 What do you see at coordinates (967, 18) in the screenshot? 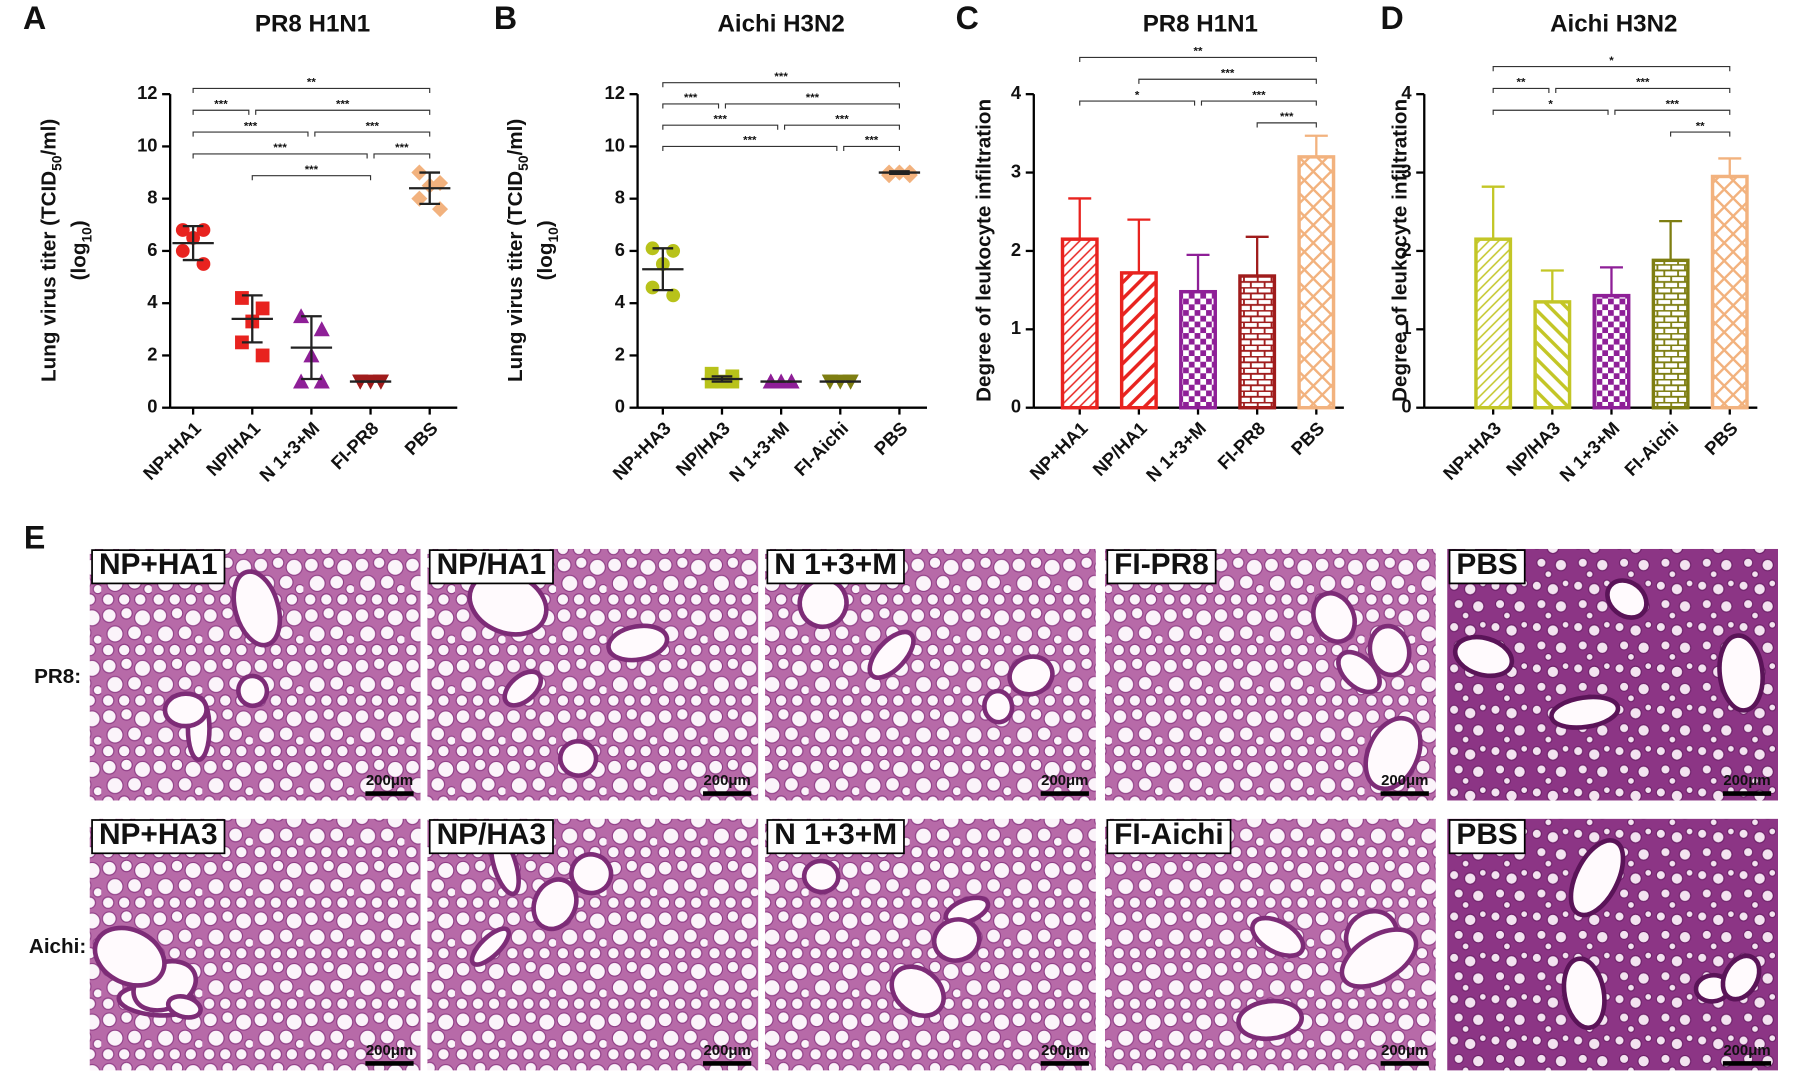
I see `panel-letter: C` at bounding box center [967, 18].